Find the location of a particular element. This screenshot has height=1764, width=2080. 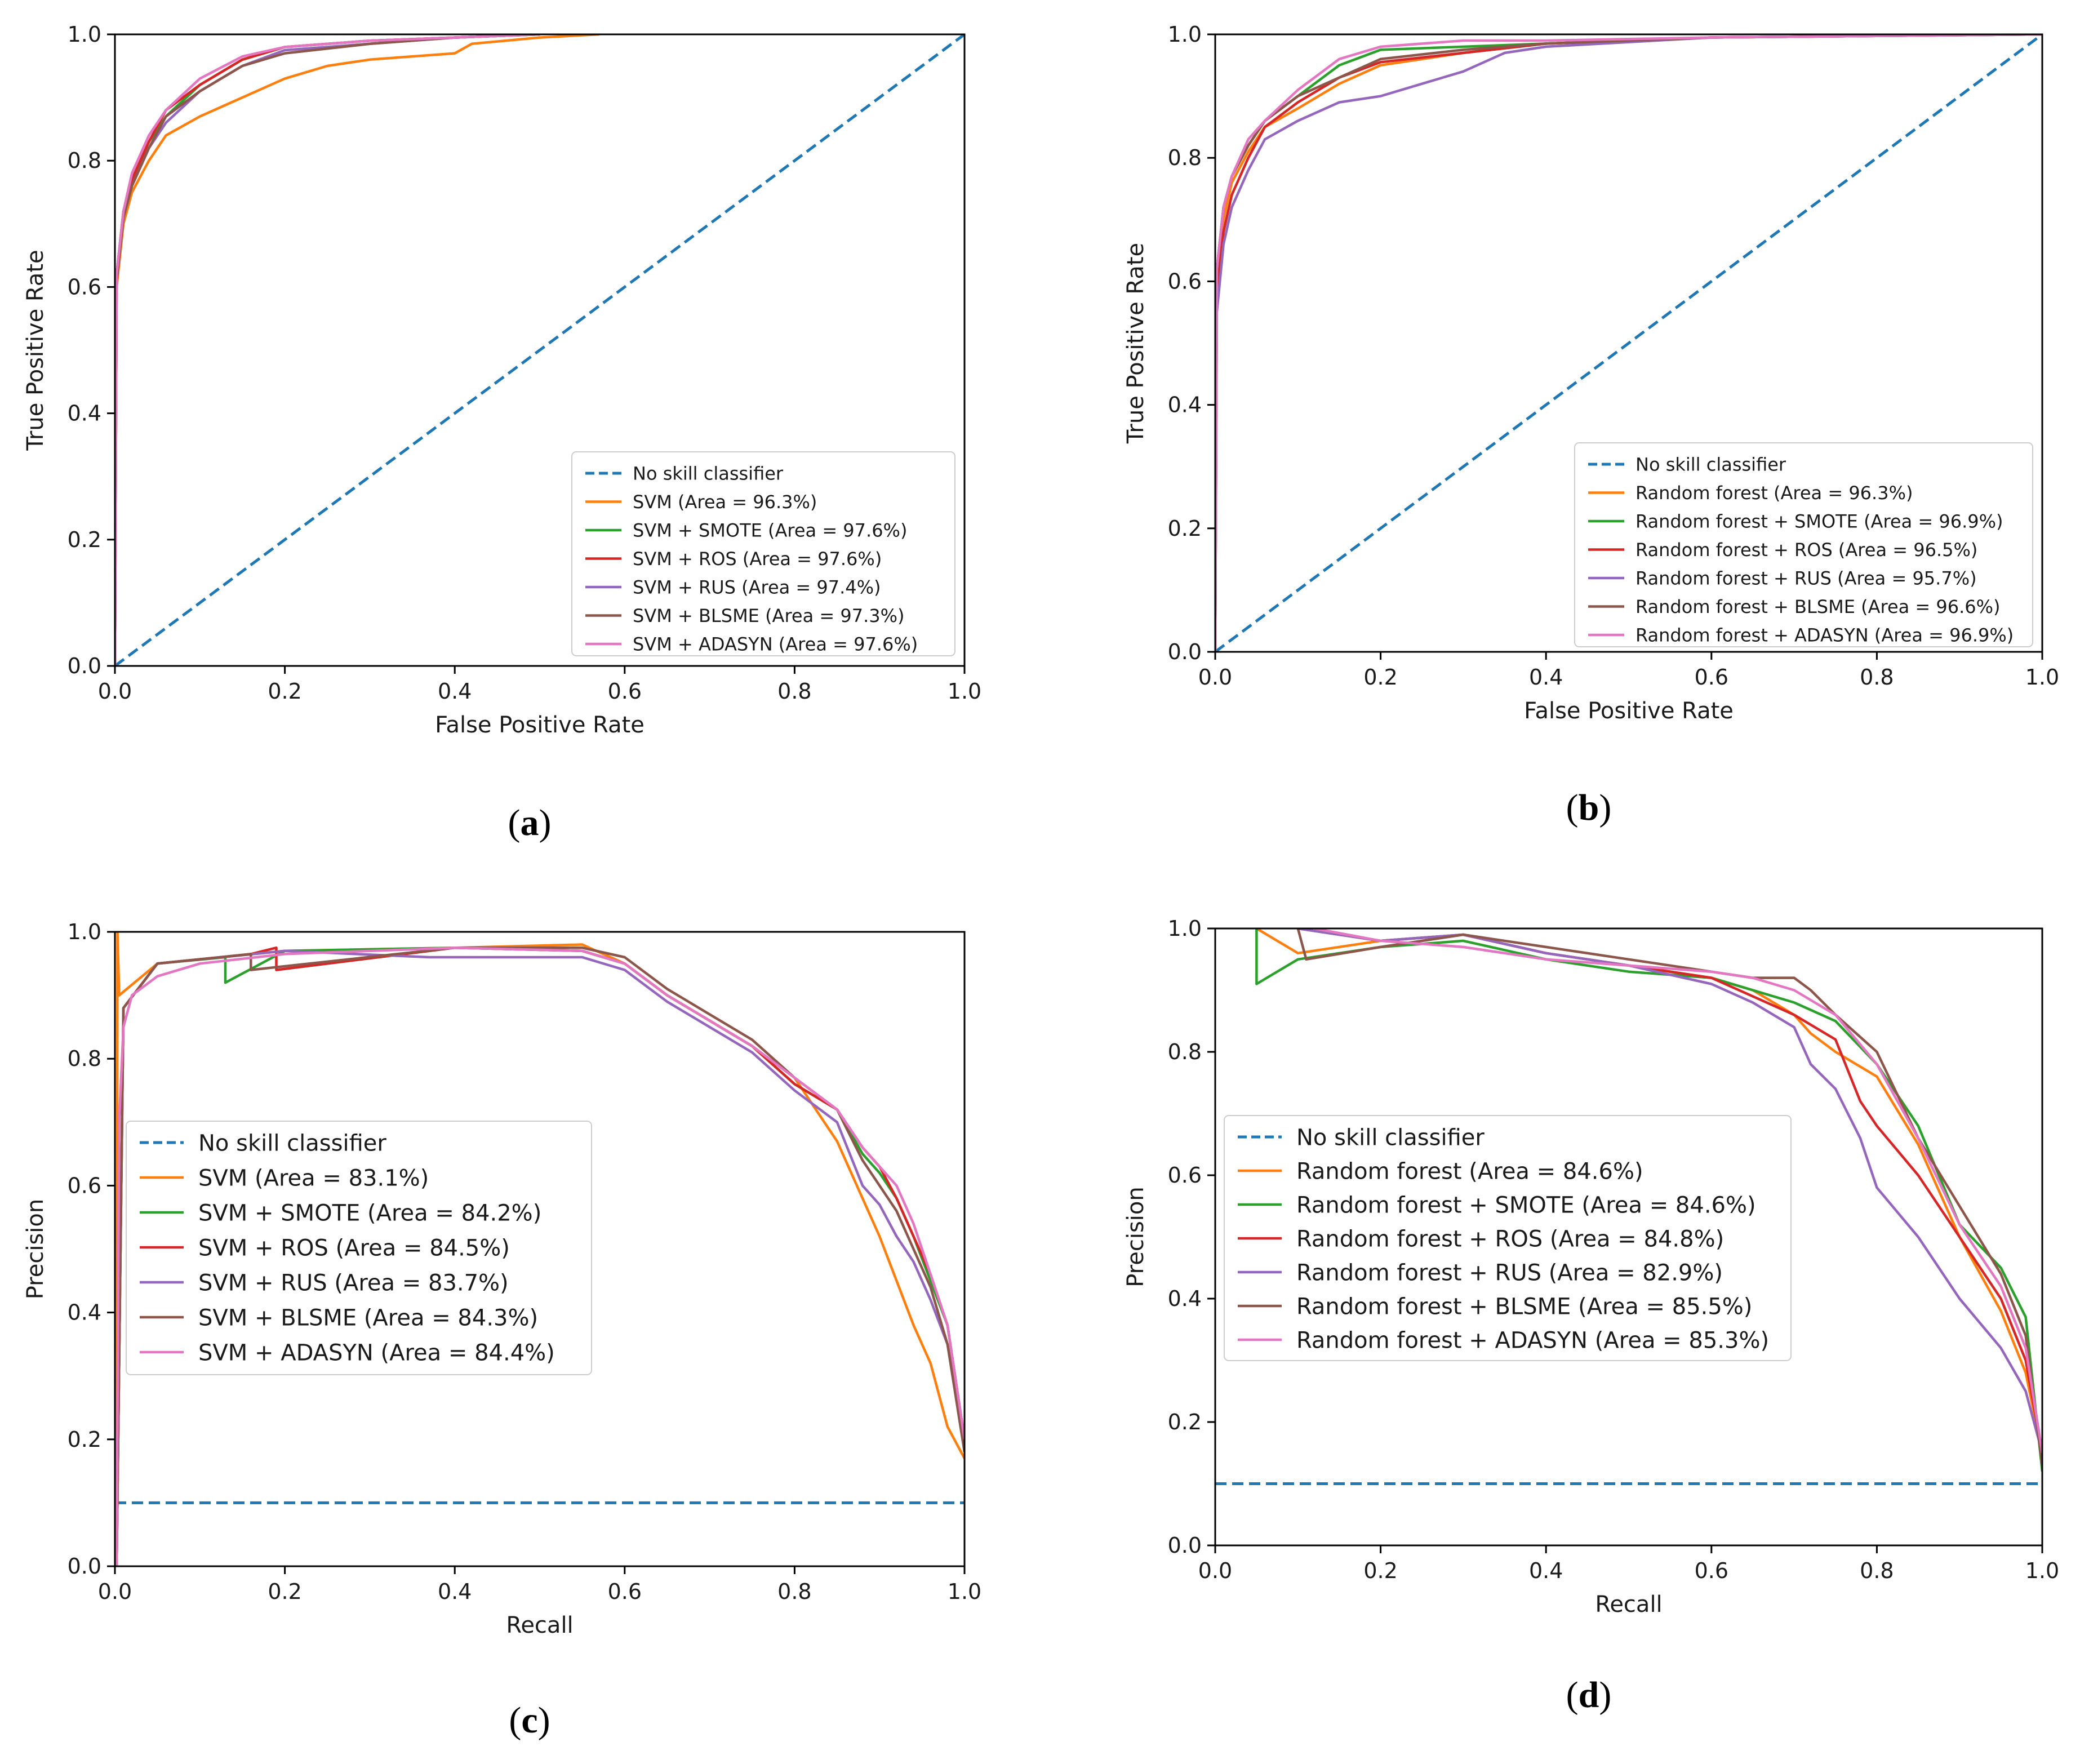

caption-letter: a is located at coordinates (530, 822).